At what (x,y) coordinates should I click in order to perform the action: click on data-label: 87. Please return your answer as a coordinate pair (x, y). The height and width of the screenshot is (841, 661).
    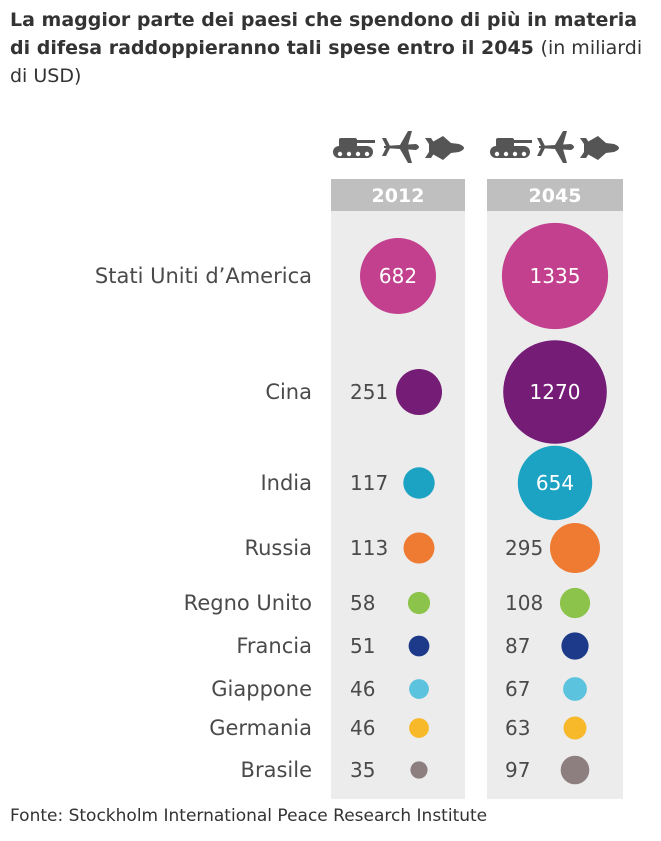
    Looking at the image, I should click on (517, 646).